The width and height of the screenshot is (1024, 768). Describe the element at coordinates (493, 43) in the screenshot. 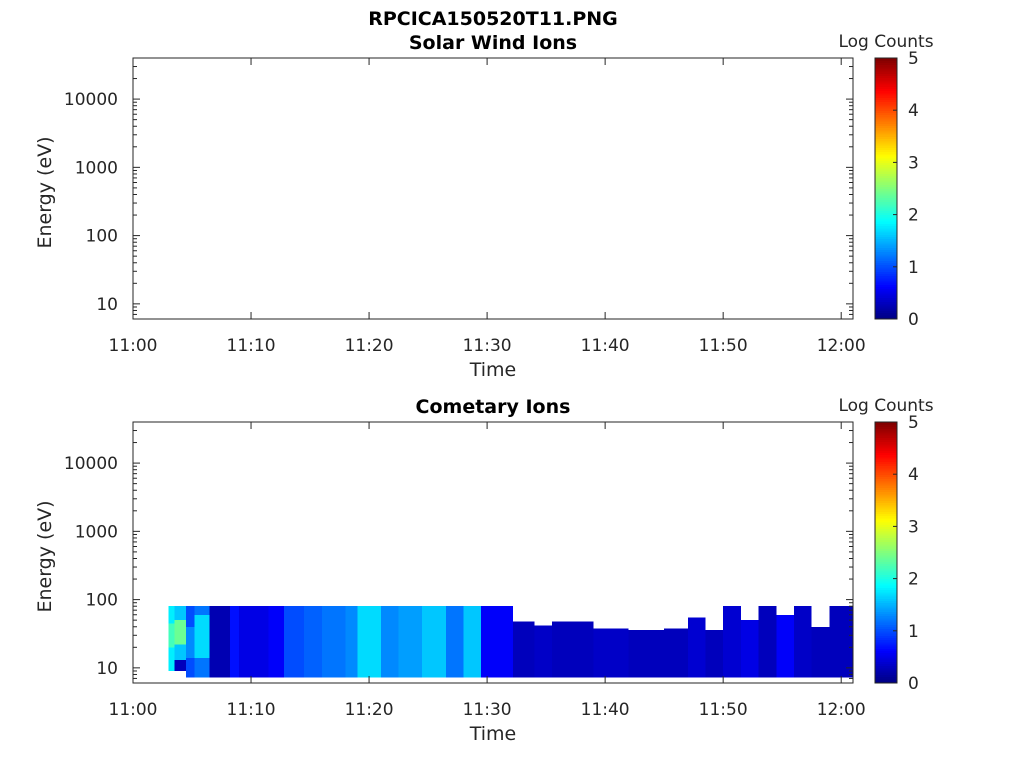

I see `panel-title: Solar Wind Ions` at that location.